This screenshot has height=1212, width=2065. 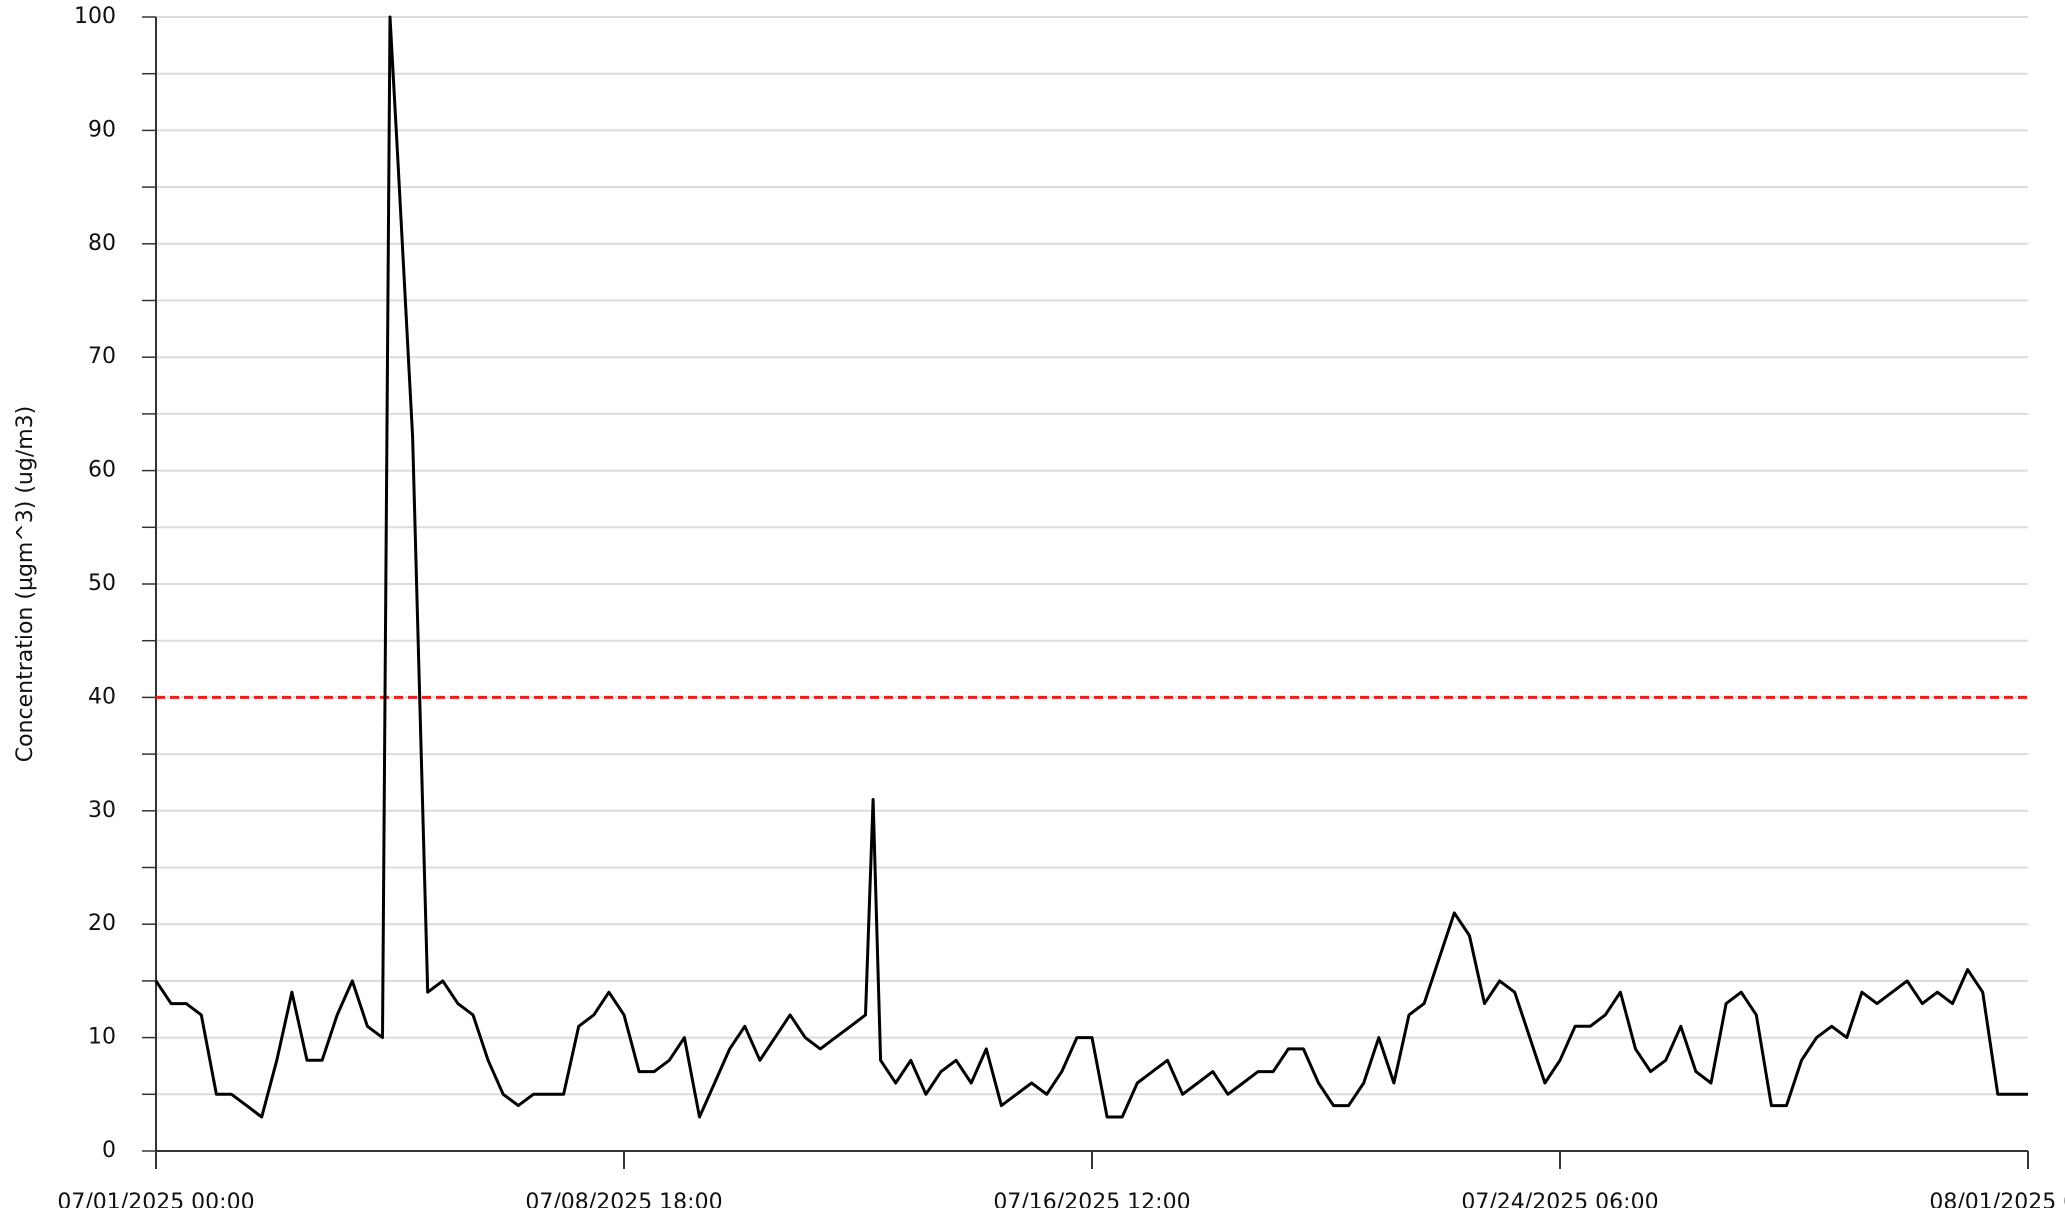 What do you see at coordinates (102, 1037) in the screenshot?
I see `y-tick-label: 10` at bounding box center [102, 1037].